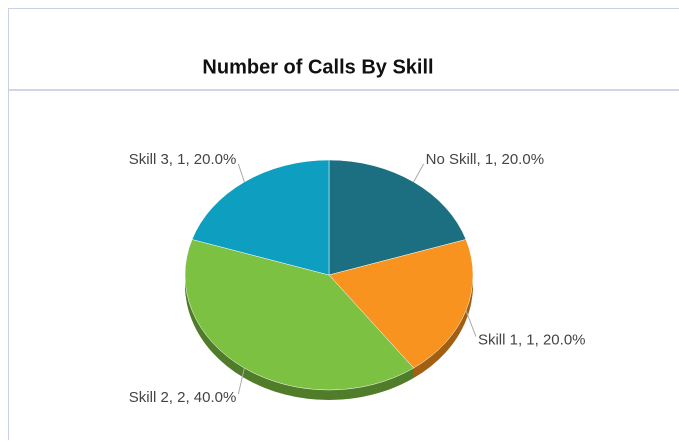  What do you see at coordinates (183, 397) in the screenshot?
I see `slice-label: Skill 2, 2, 40.0%` at bounding box center [183, 397].